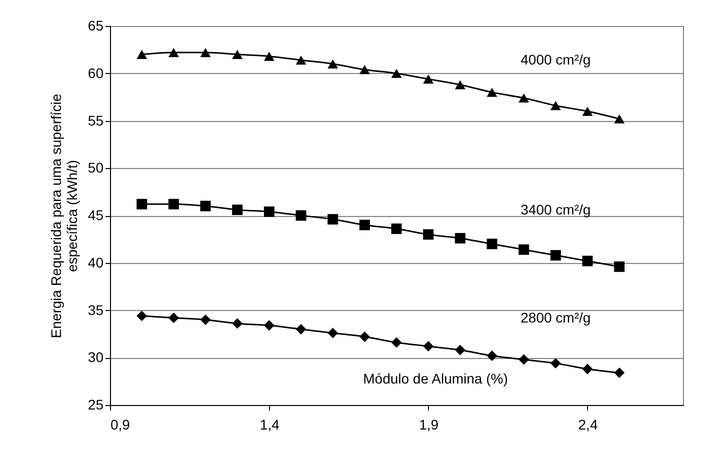 This screenshot has width=702, height=462. I want to click on y-tick-label: 35, so click(96, 310).